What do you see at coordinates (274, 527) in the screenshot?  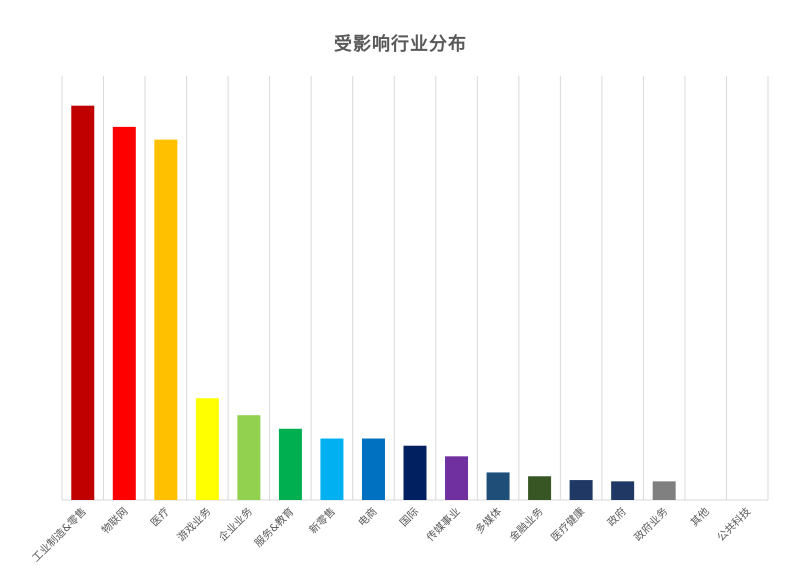 I see `x-tick-label: 服务&教育` at bounding box center [274, 527].